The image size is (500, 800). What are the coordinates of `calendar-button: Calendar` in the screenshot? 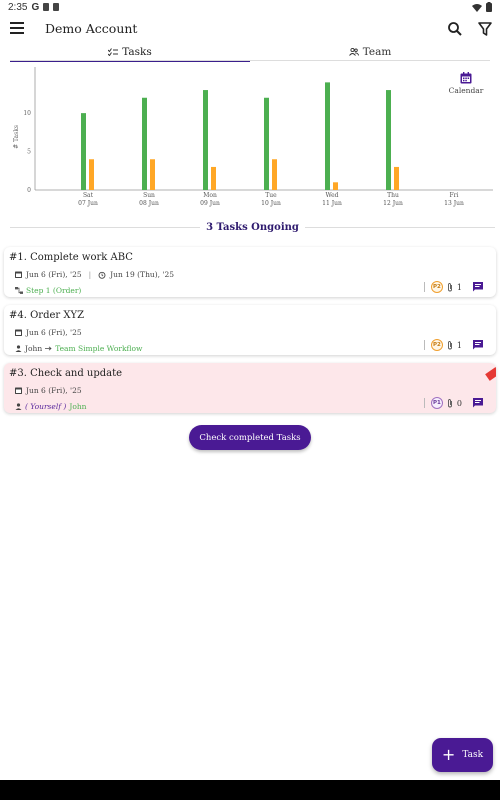 It's located at (466, 83).